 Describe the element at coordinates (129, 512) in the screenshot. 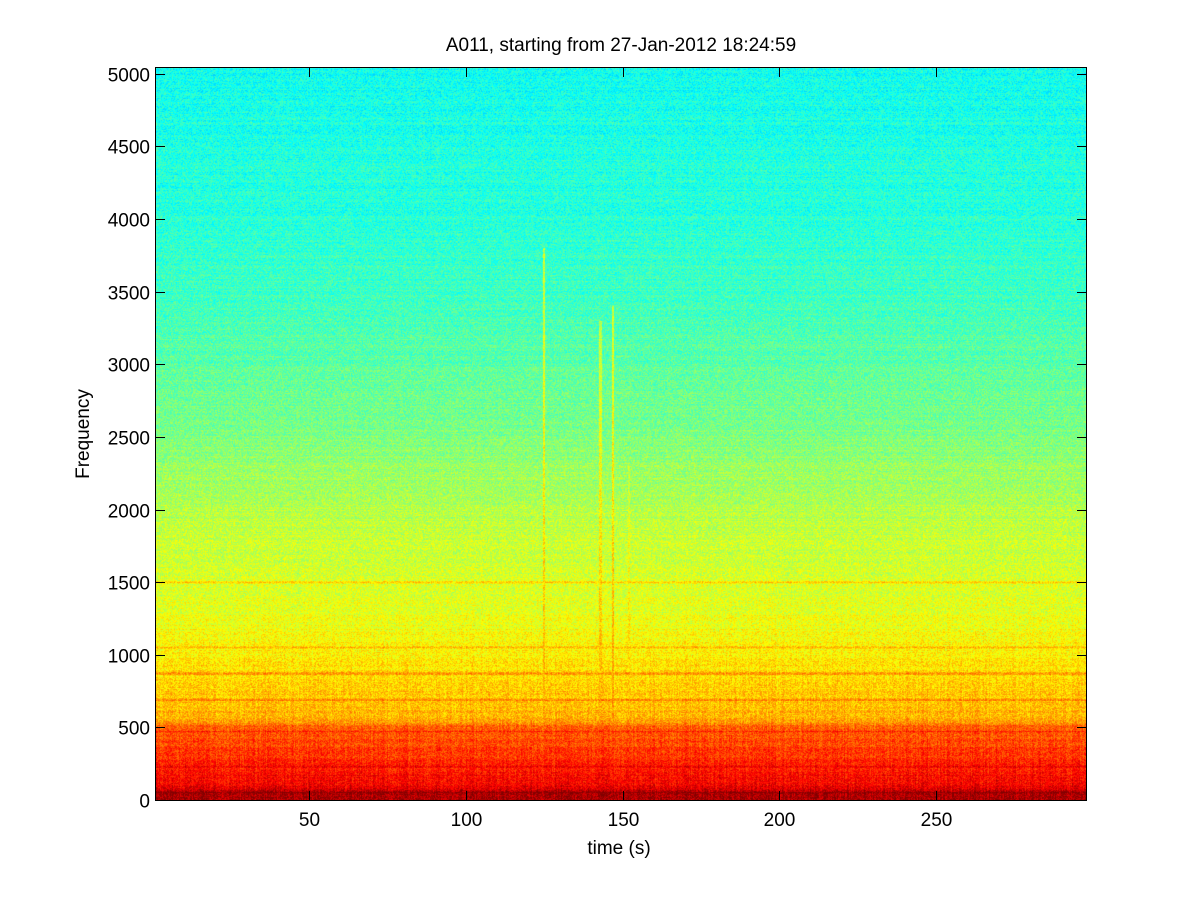

I see `y-tick-label: 2000` at that location.